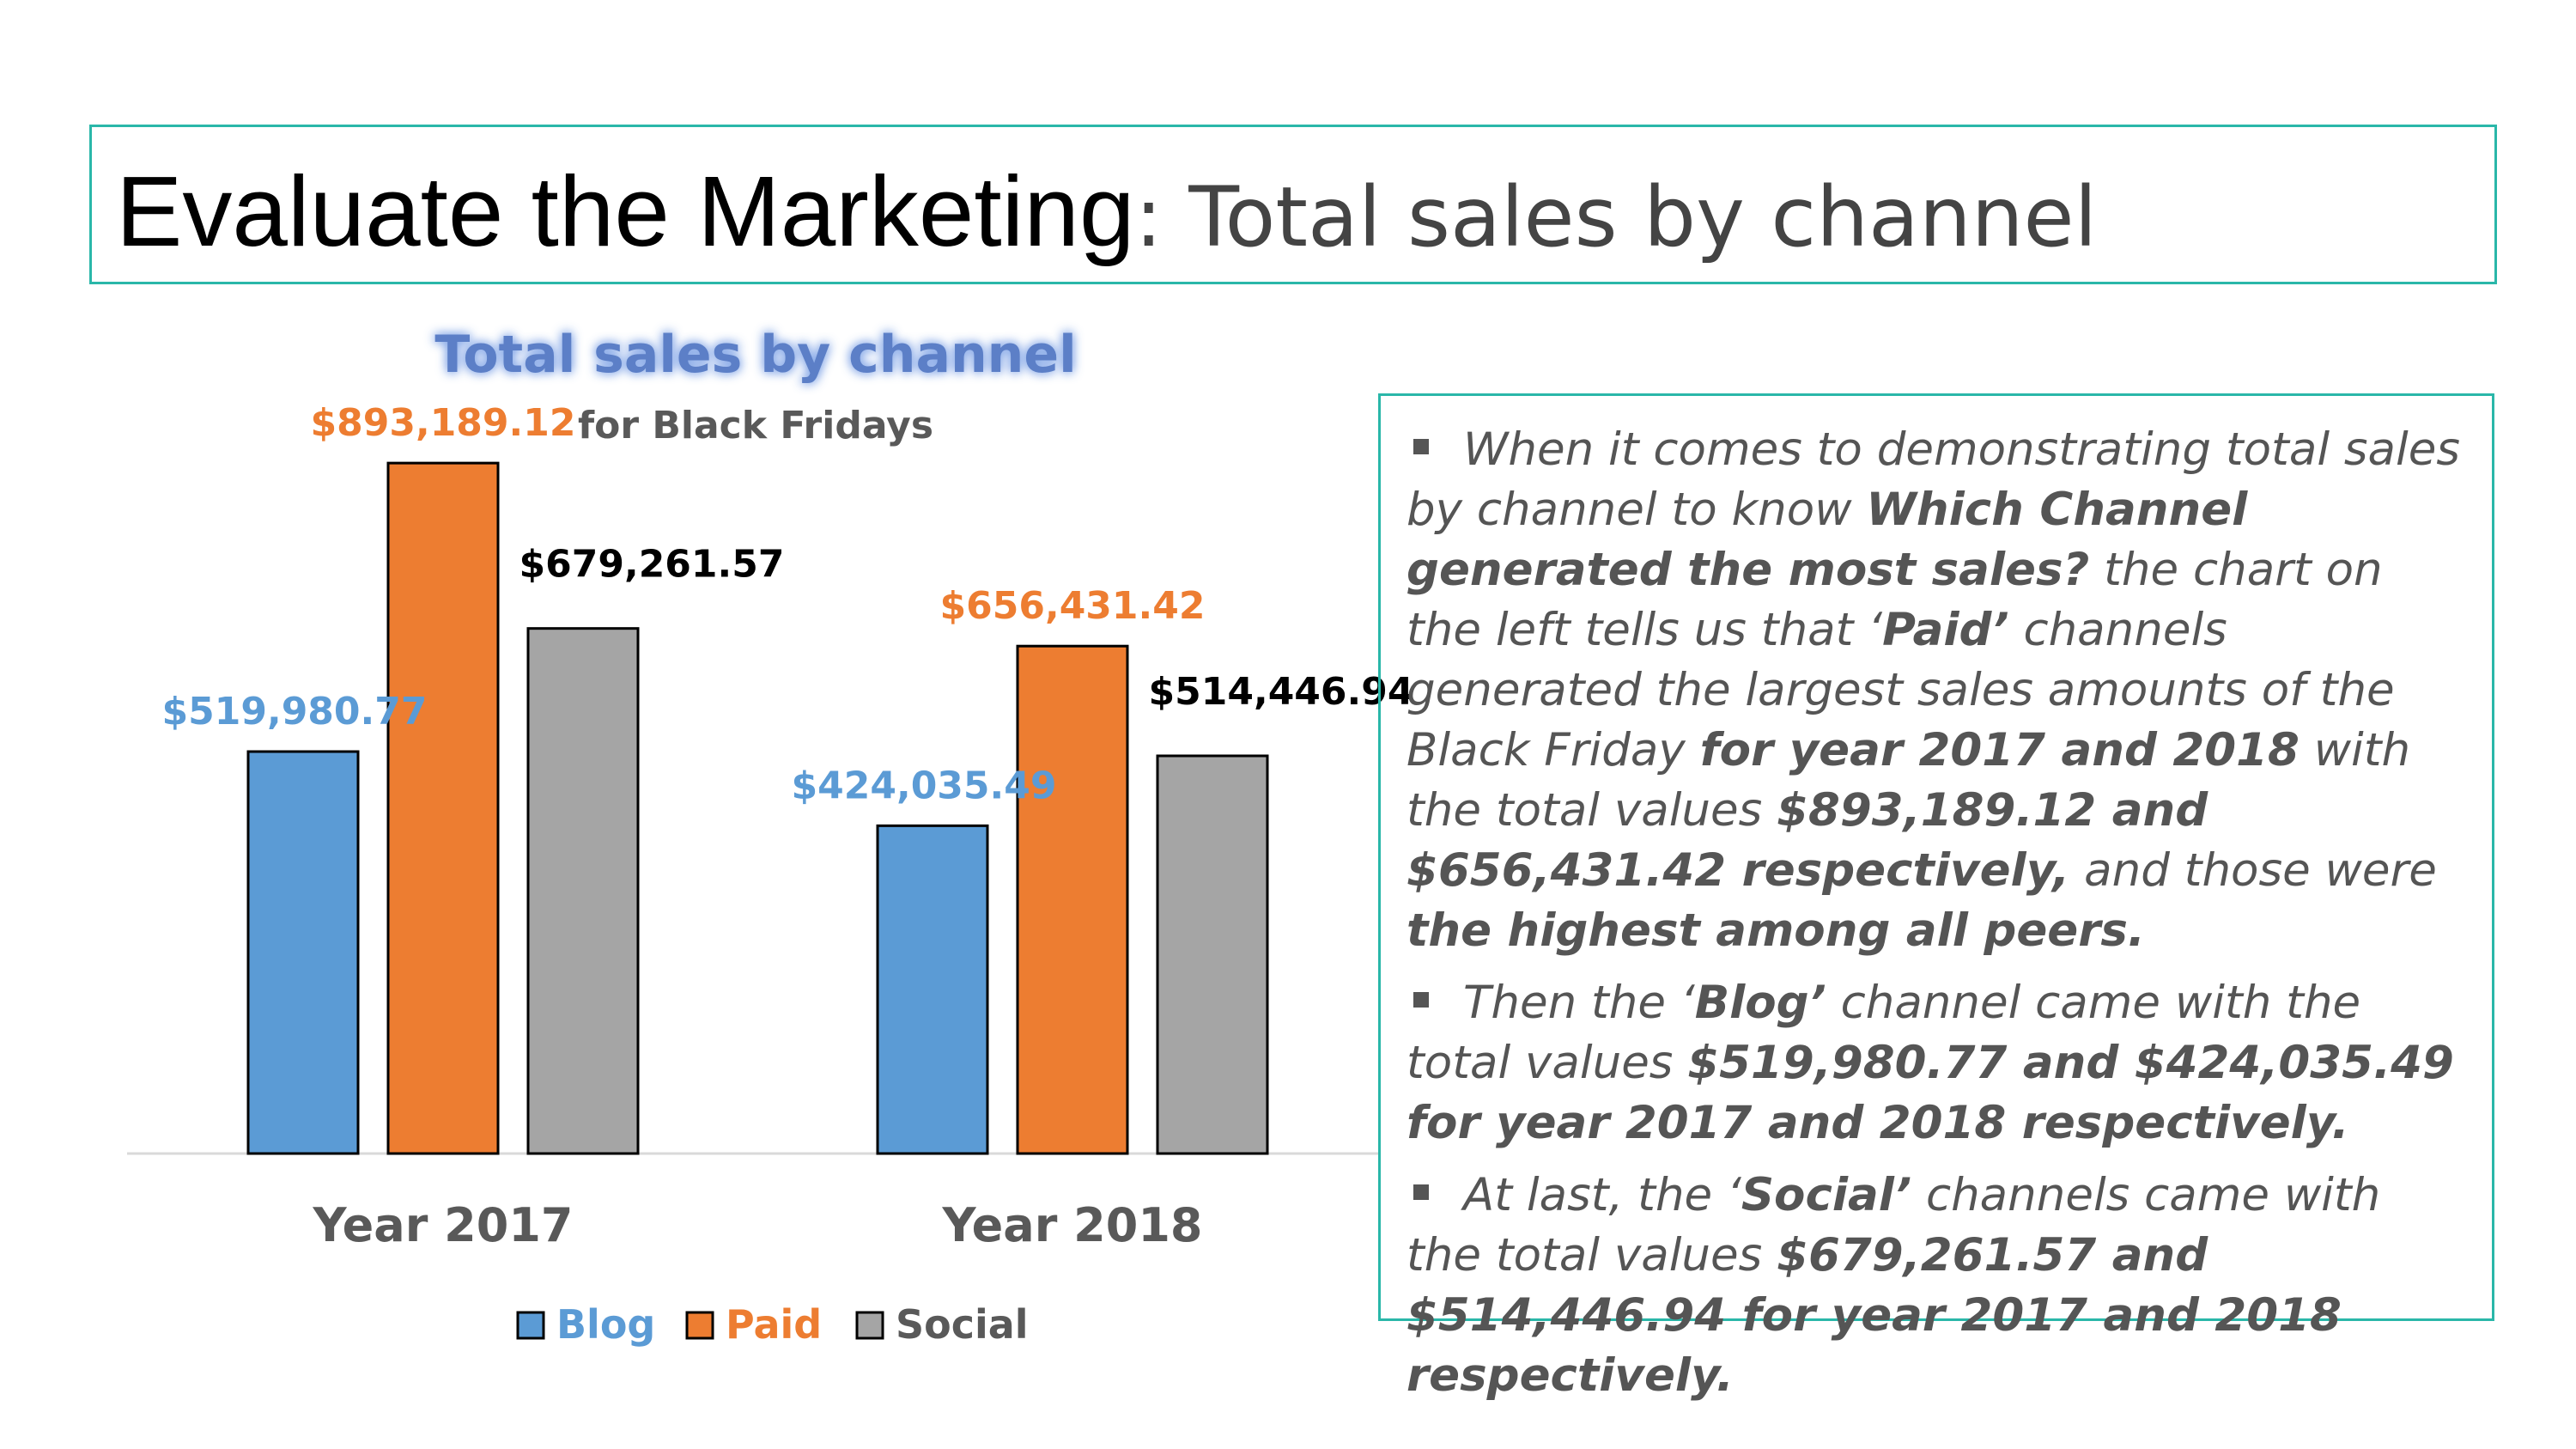 Image resolution: width=2576 pixels, height=1449 pixels. Describe the element at coordinates (700, 1325) in the screenshot. I see `legend-swatch-paid` at that location.